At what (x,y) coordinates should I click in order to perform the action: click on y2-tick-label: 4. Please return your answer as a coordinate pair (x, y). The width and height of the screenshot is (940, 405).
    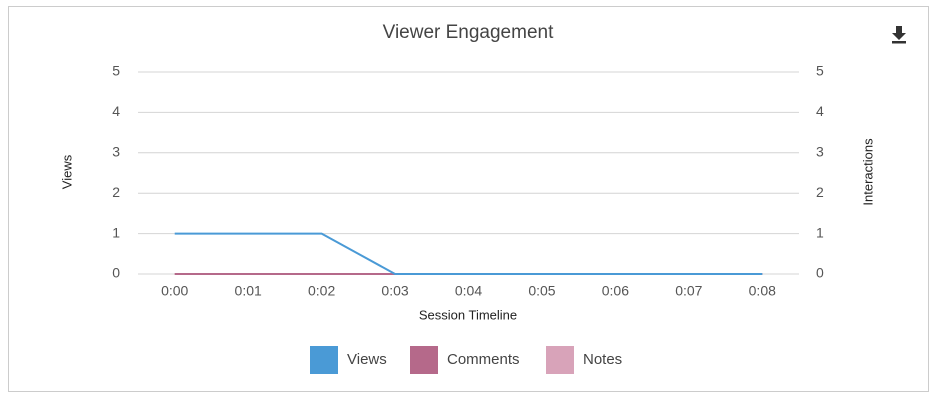
    Looking at the image, I should click on (820, 111).